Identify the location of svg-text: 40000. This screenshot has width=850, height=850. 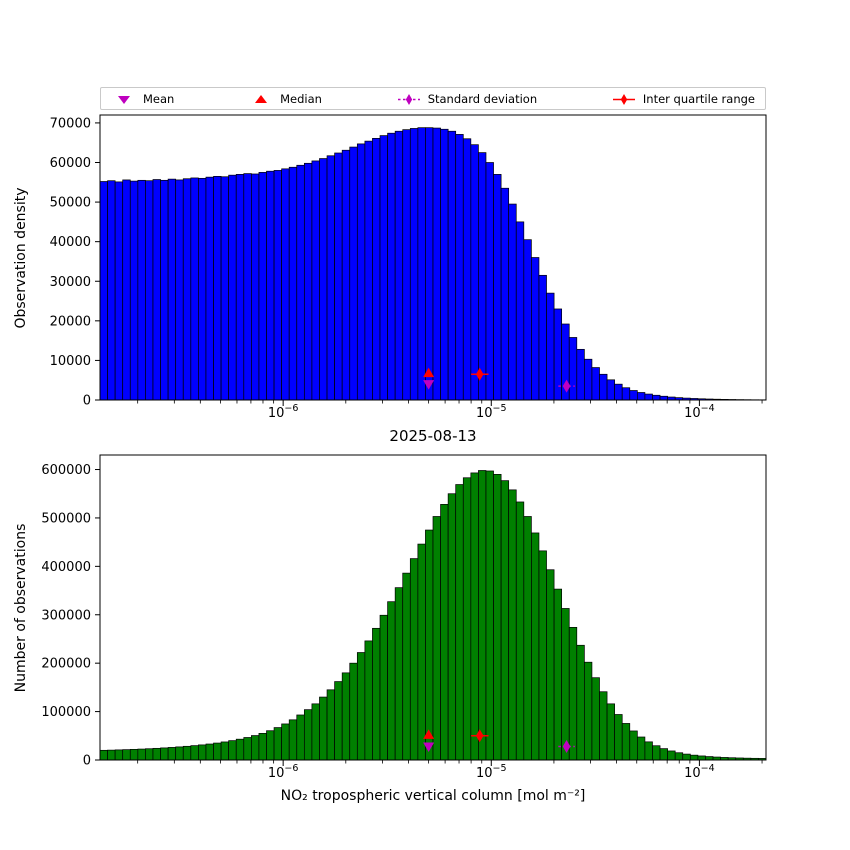
(70, 242).